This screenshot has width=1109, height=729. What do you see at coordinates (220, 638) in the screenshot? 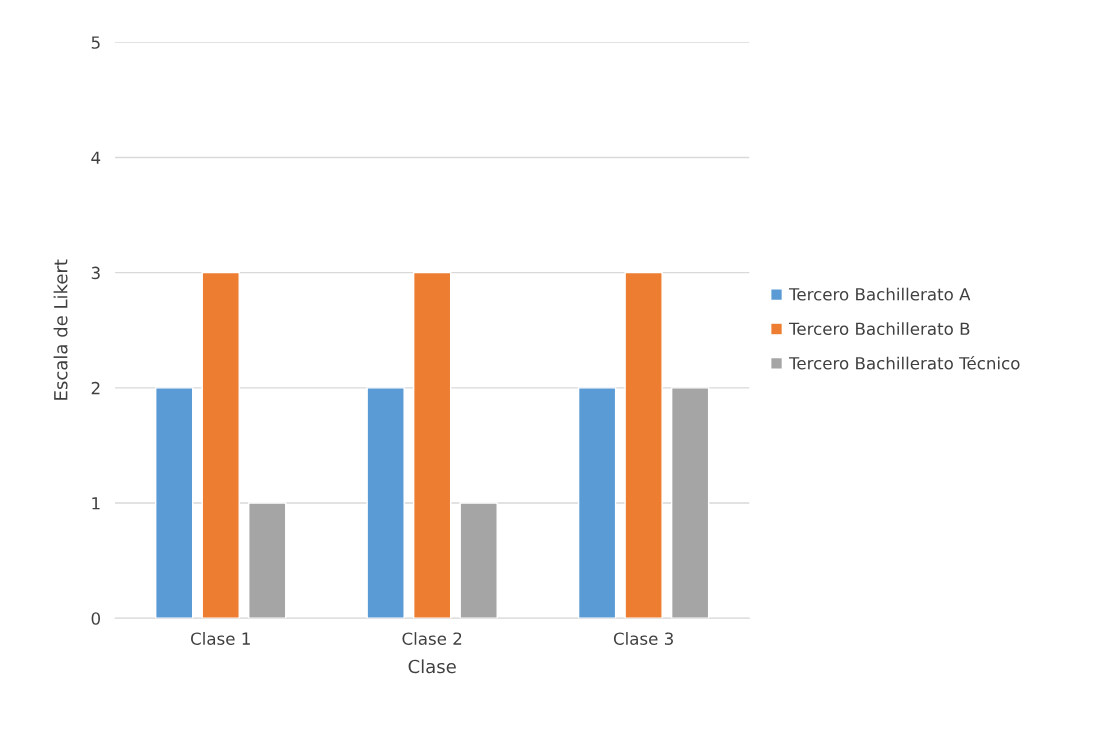
I see `x-tick-label: Clase 1` at bounding box center [220, 638].